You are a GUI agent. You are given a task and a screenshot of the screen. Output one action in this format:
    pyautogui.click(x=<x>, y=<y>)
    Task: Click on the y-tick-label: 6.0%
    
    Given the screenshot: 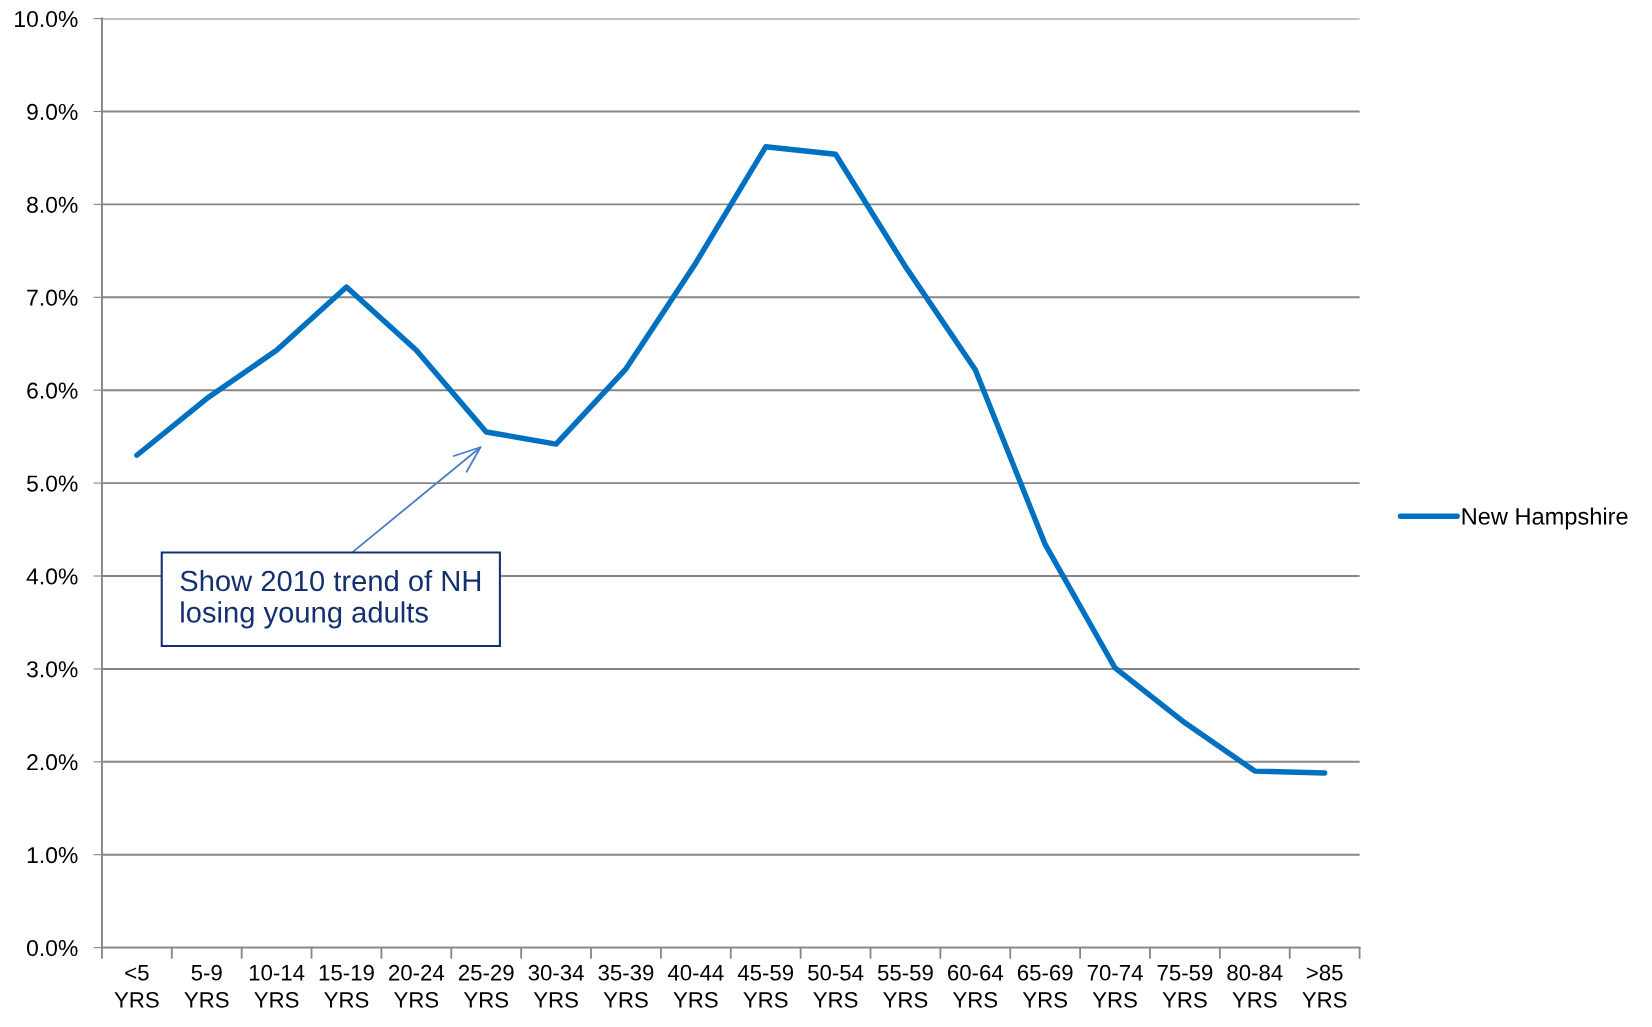 What is the action you would take?
    pyautogui.click(x=52, y=390)
    